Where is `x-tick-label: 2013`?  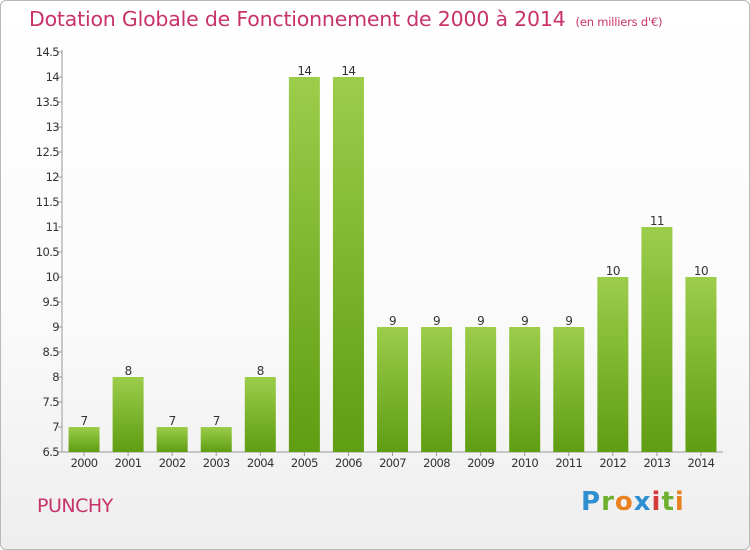
x-tick-label: 2013 is located at coordinates (656, 463).